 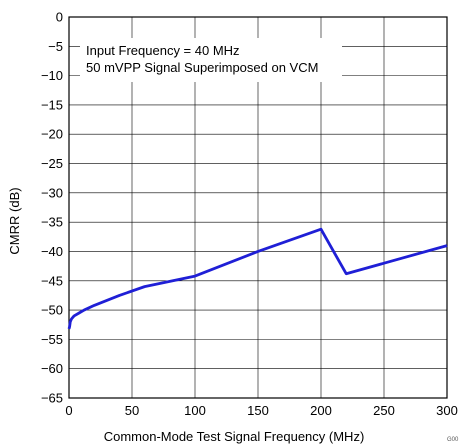 What do you see at coordinates (132, 410) in the screenshot?
I see `x-tick-label: 50` at bounding box center [132, 410].